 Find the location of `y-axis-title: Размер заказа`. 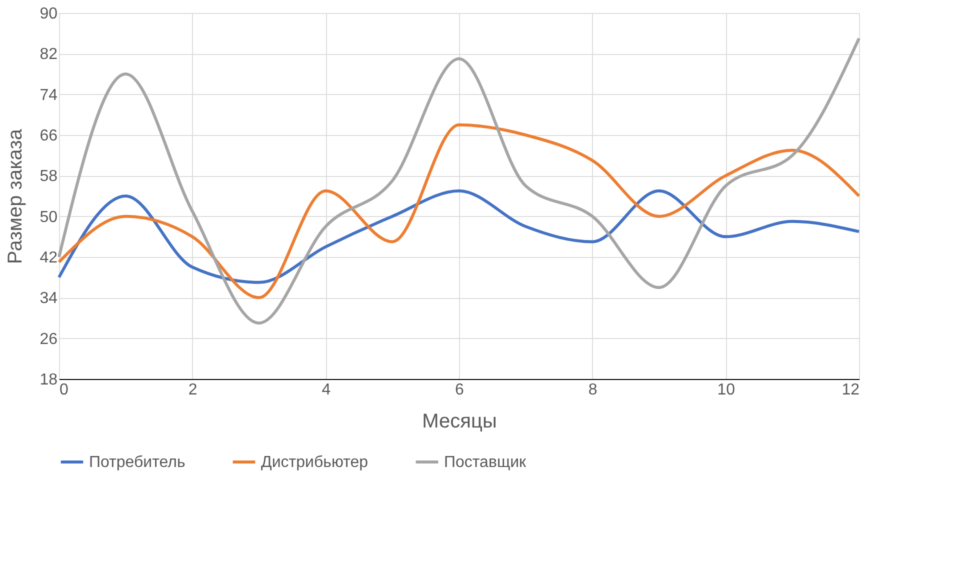

y-axis-title: Размер заказа is located at coordinates (15, 196).